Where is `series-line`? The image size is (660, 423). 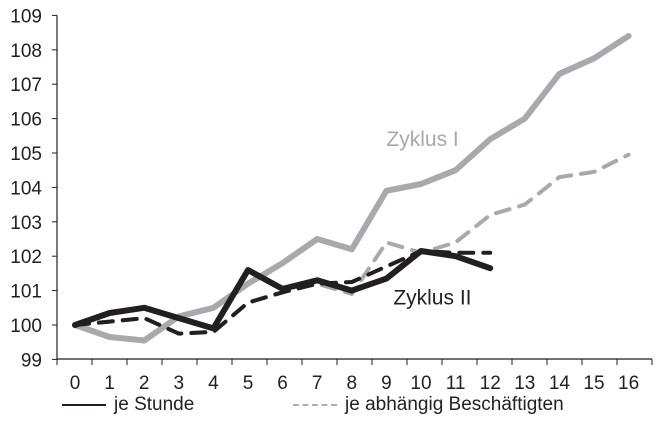 series-line is located at coordinates (283, 290).